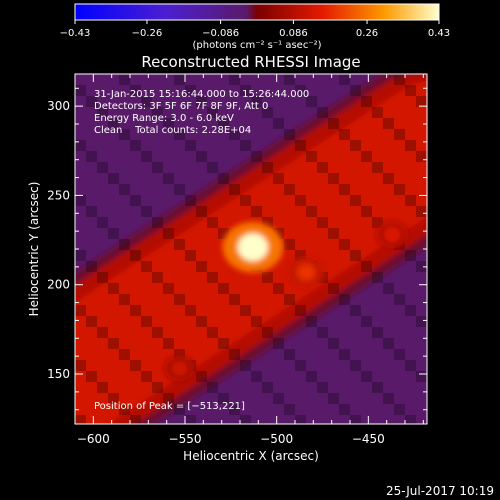  I want to click on colorbar-tick-label: 0.26, so click(367, 33).